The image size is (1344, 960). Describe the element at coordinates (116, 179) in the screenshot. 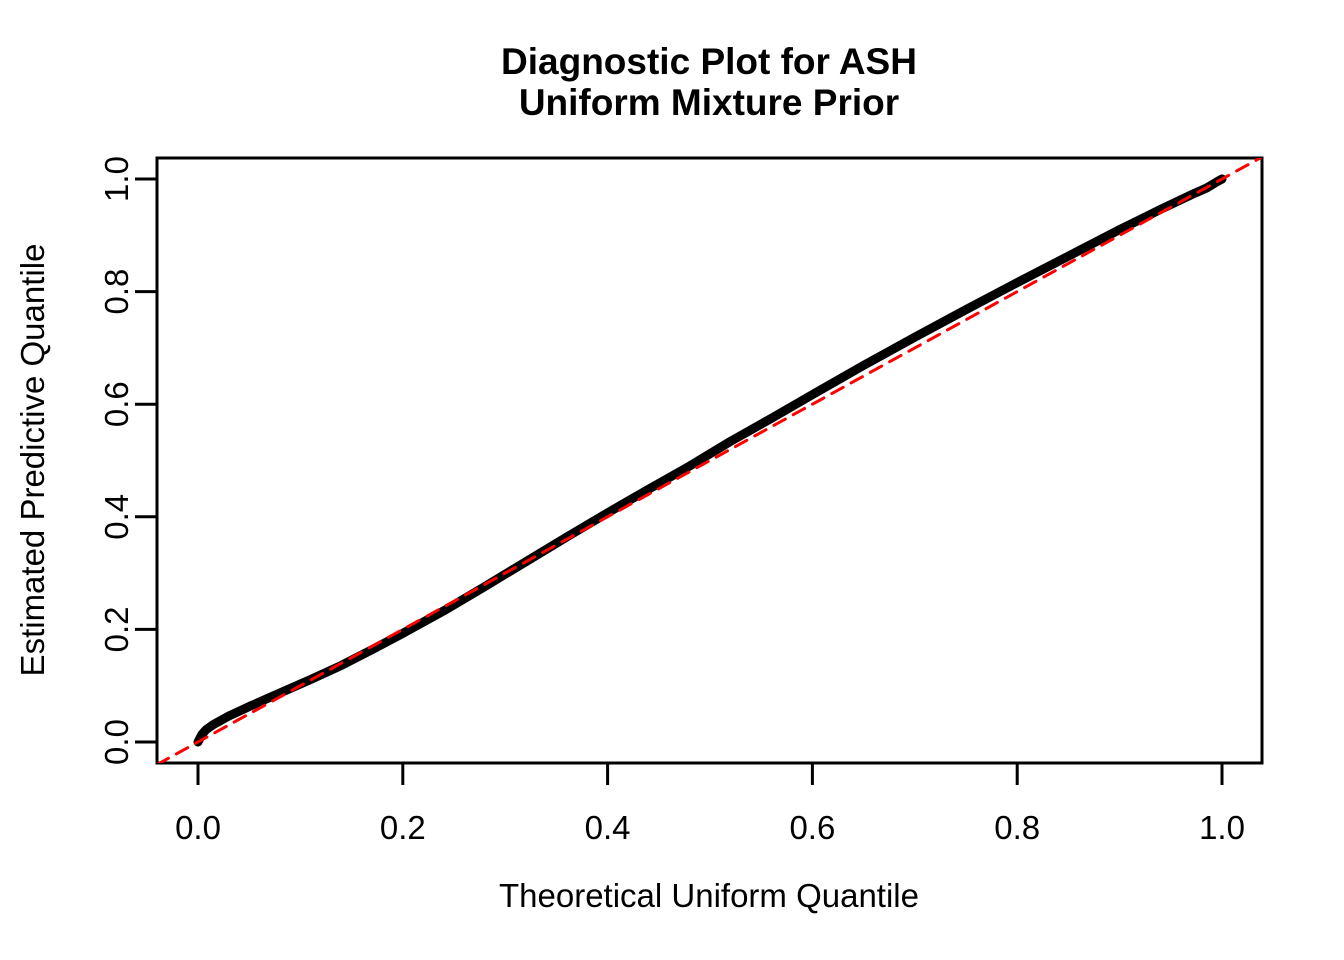

I see `y-axis-tick-label: 1.0` at that location.